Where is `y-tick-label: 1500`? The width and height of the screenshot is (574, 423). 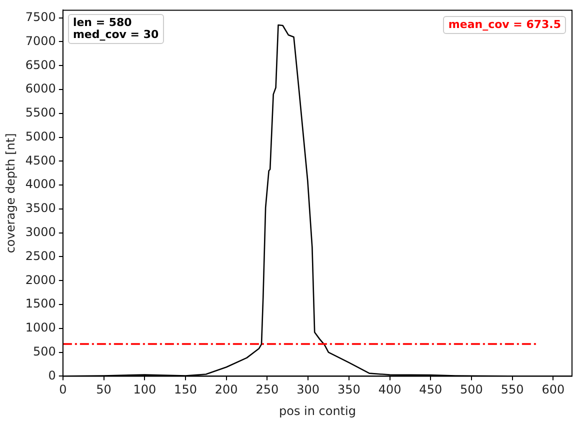 y-tick-label: 1500 is located at coordinates (40, 303).